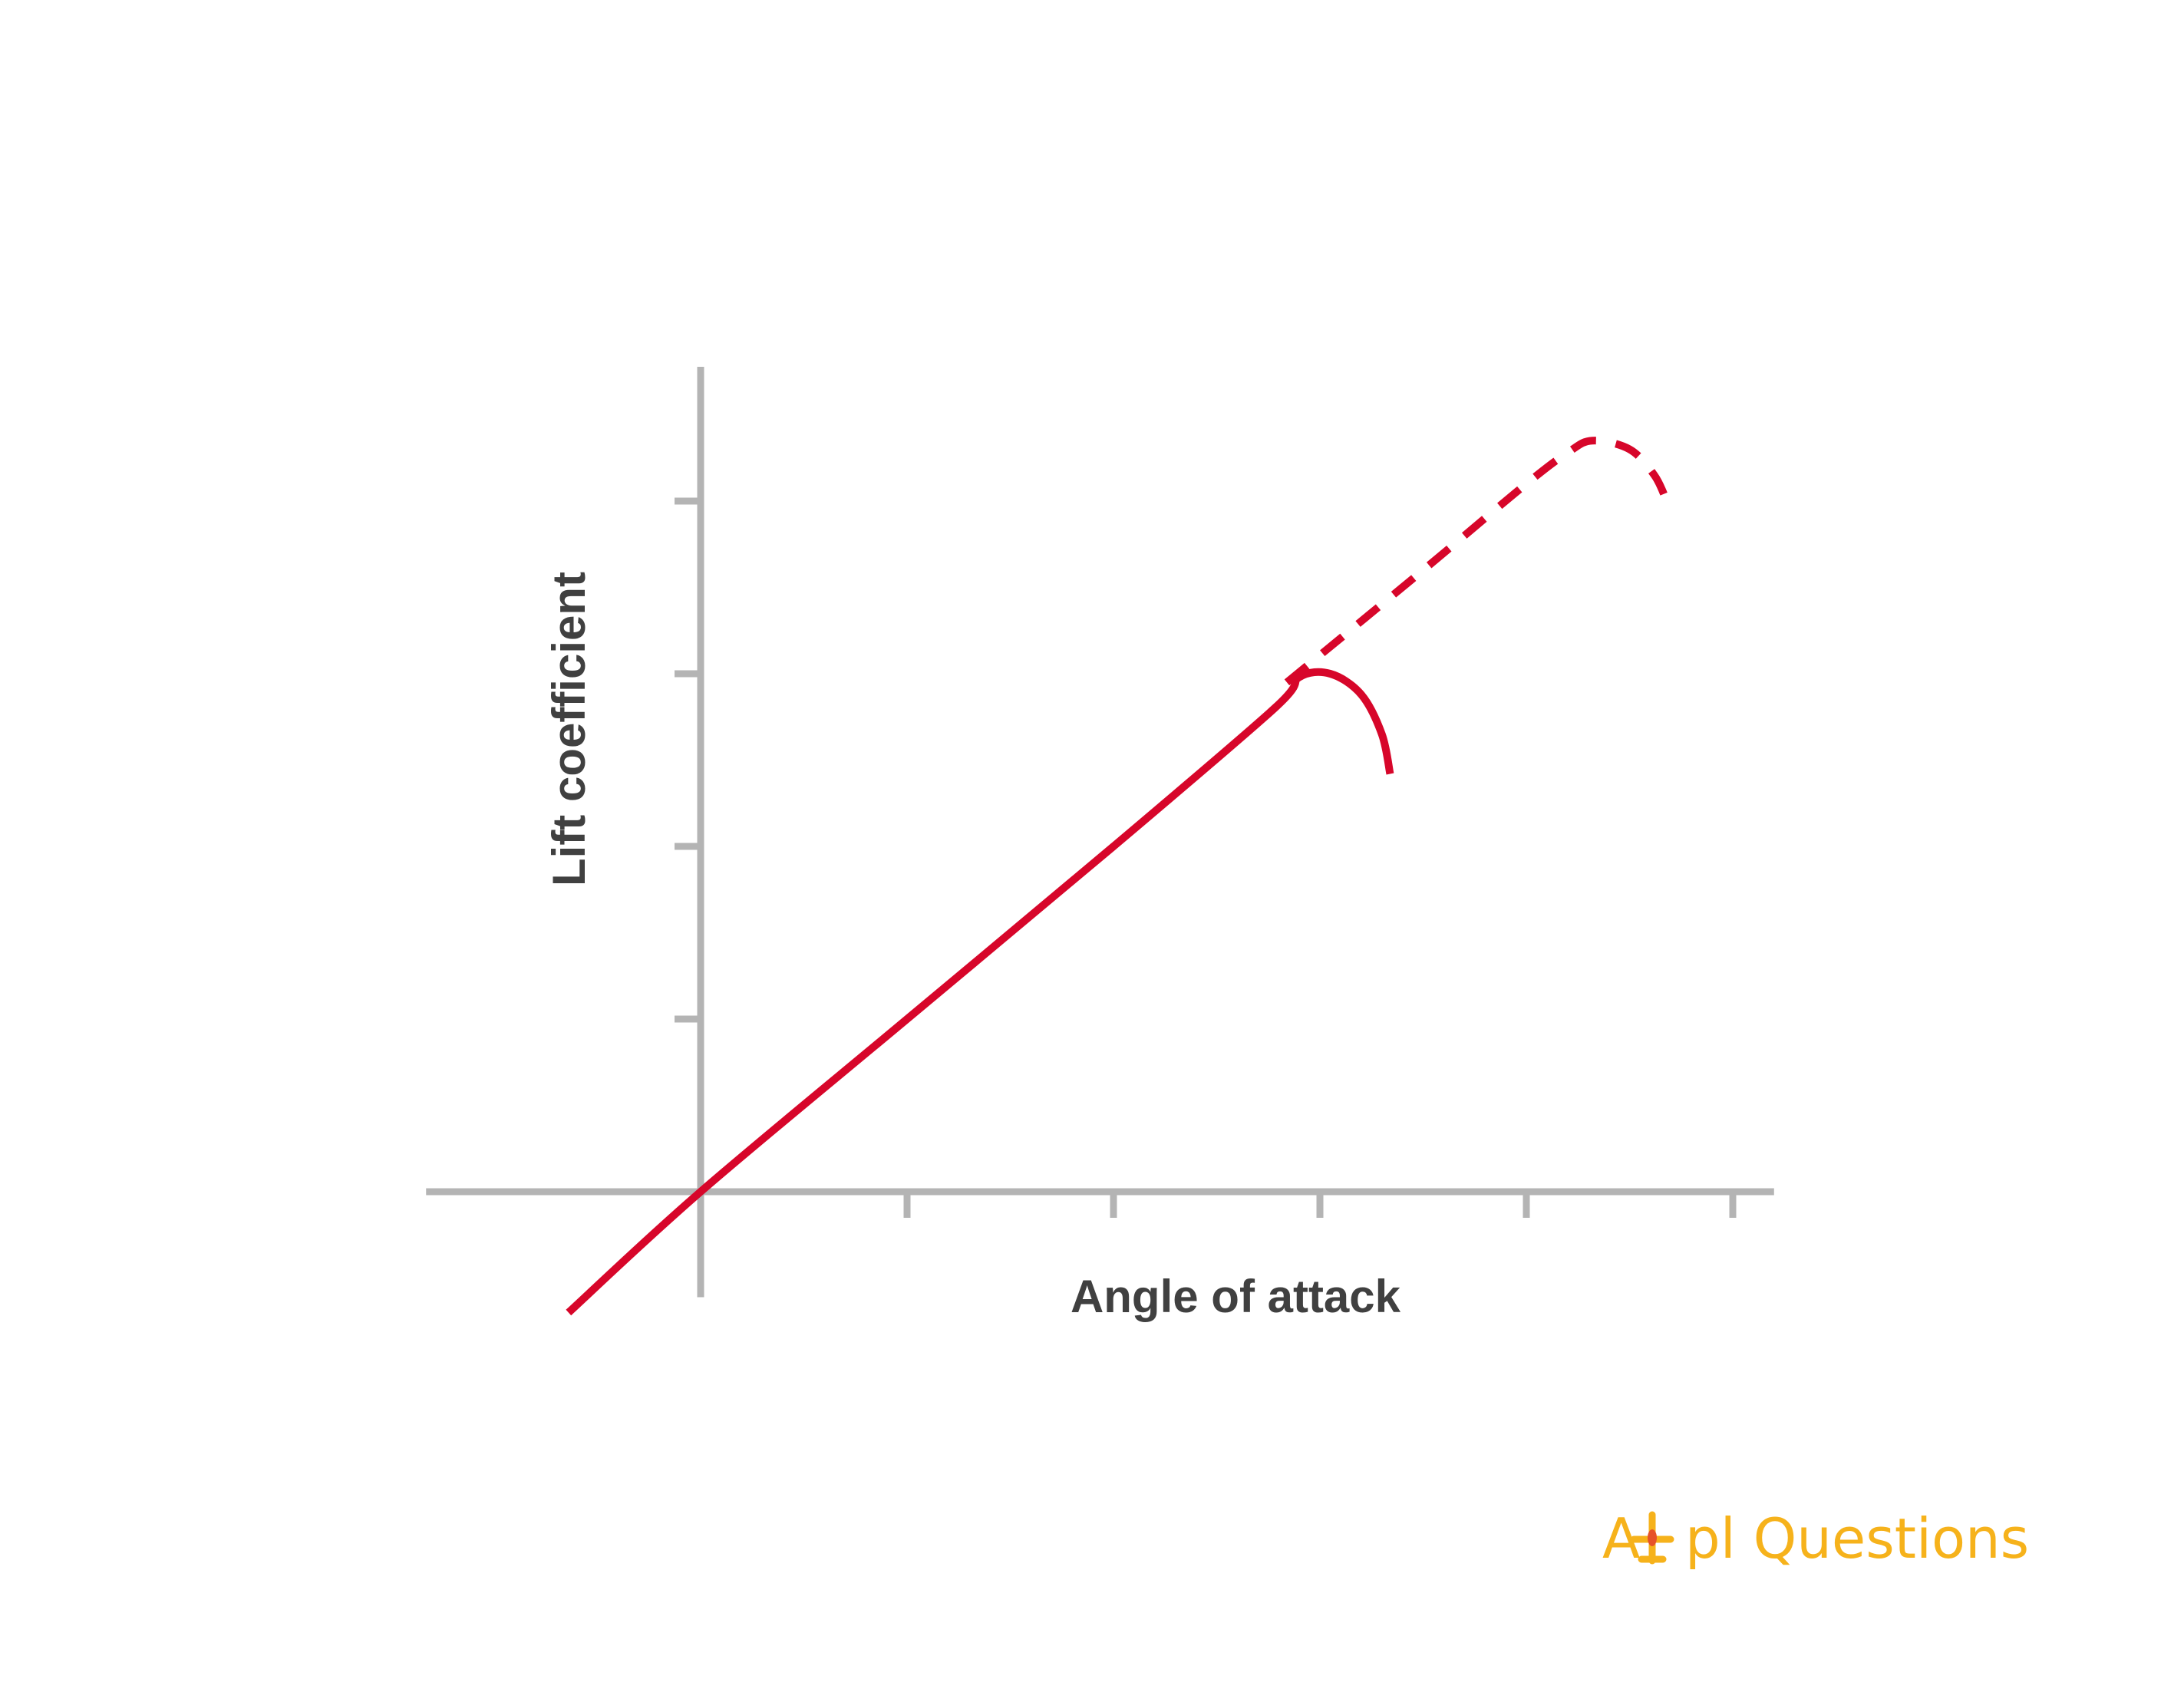 The width and height of the screenshot is (2184, 1702). Describe the element at coordinates (1652, 1538) in the screenshot. I see `airplane-icon` at that location.